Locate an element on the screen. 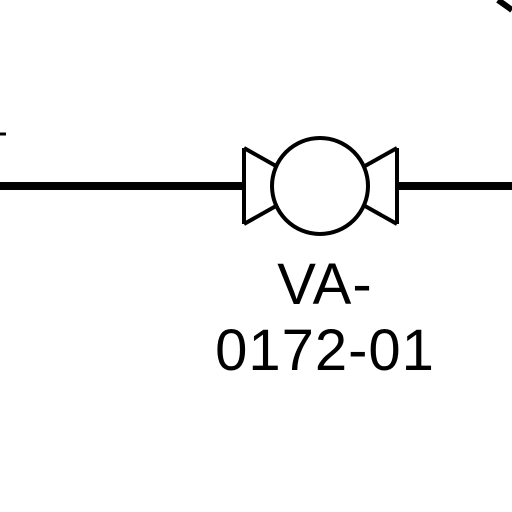  valve-left-wedge is located at coordinates (260, 186).